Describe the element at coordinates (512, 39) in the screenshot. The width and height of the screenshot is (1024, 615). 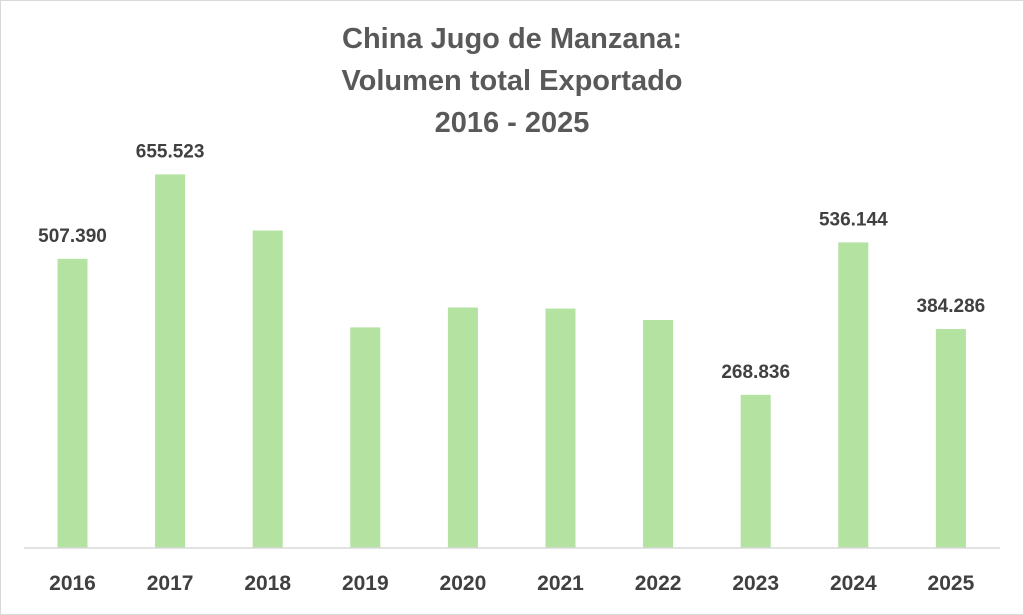
I see `chart-title-line-1: China Jugo de Manzana:` at that location.